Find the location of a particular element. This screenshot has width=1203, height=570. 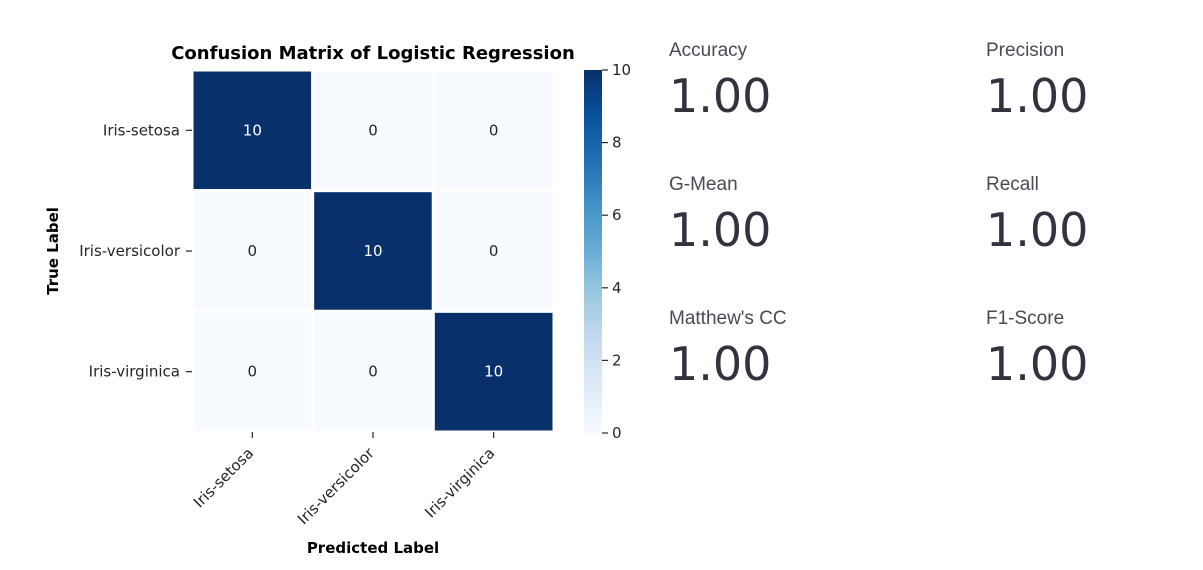

colorbar-tick-label: 2 is located at coordinates (617, 360).